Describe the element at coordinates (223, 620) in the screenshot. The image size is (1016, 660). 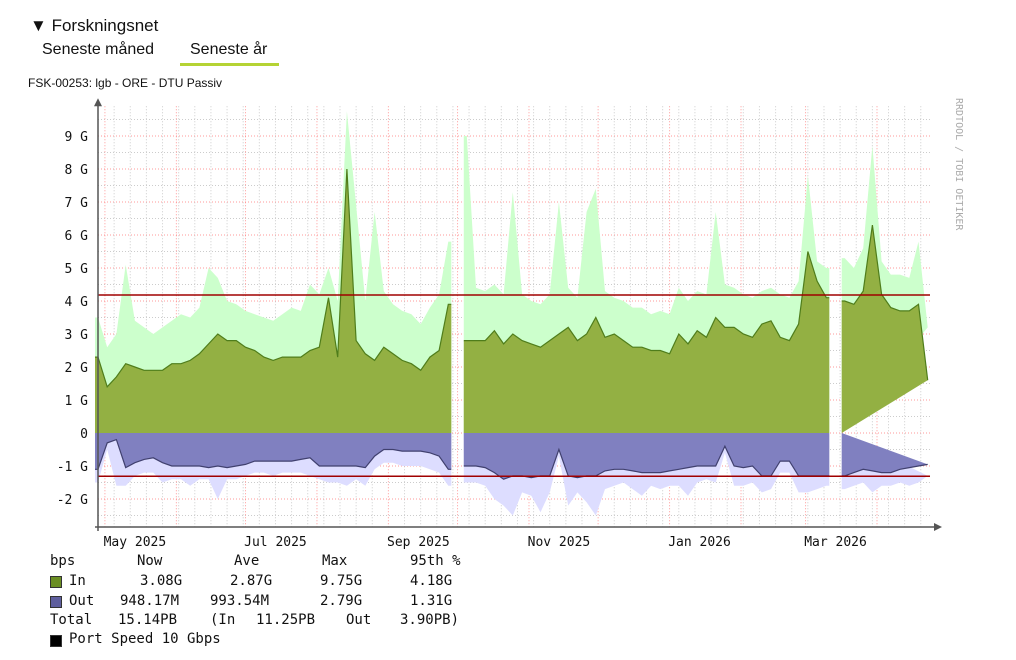
I see `legend-total-in-label: (In` at that location.